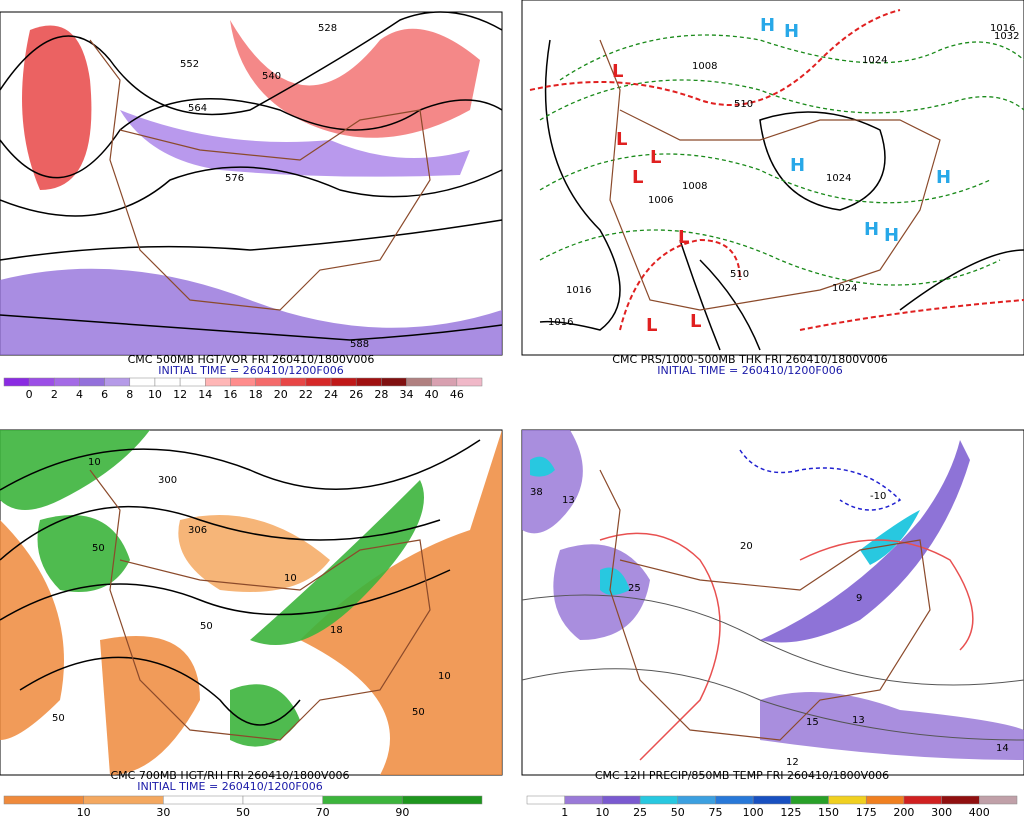 This screenshot has width=1024, height=819. What do you see at coordinates (256, 394) in the screenshot?
I see `legend-label: 18` at bounding box center [256, 394].